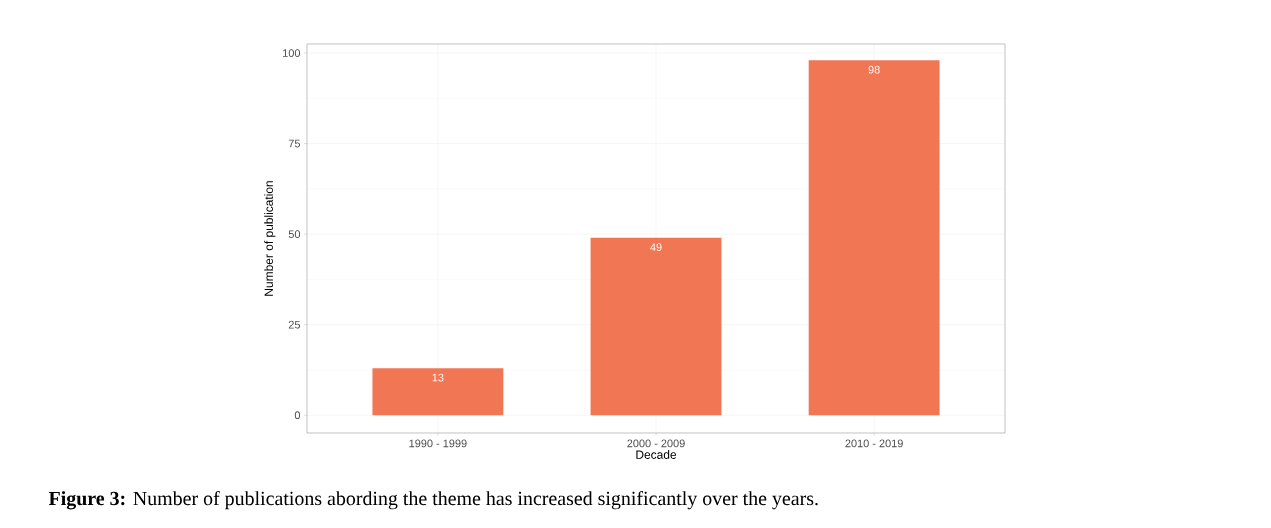  I want to click on y-tick-label: 0, so click(297, 415).